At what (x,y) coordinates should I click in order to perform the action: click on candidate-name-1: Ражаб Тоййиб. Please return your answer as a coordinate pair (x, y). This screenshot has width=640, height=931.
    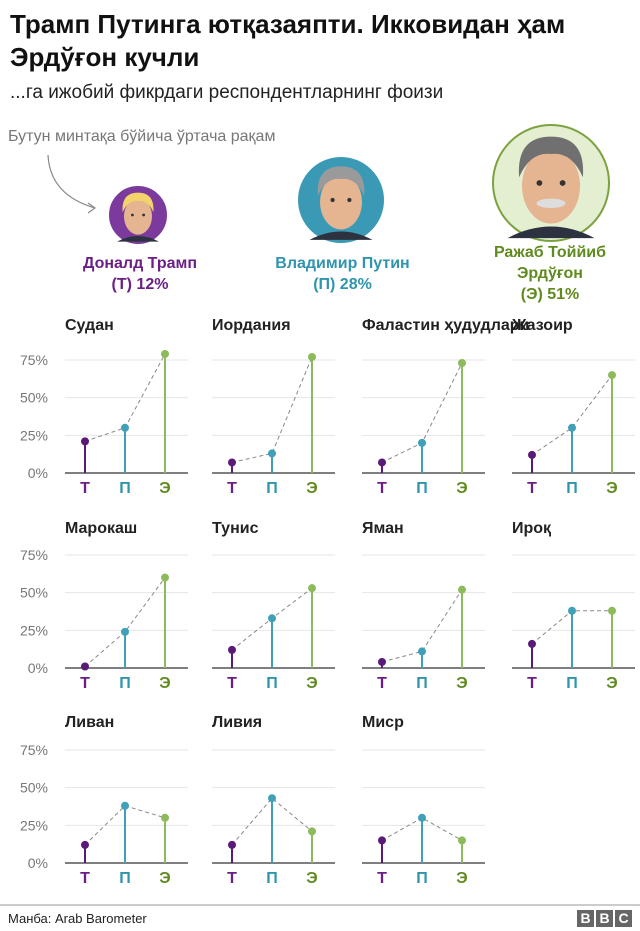
    Looking at the image, I should click on (550, 252).